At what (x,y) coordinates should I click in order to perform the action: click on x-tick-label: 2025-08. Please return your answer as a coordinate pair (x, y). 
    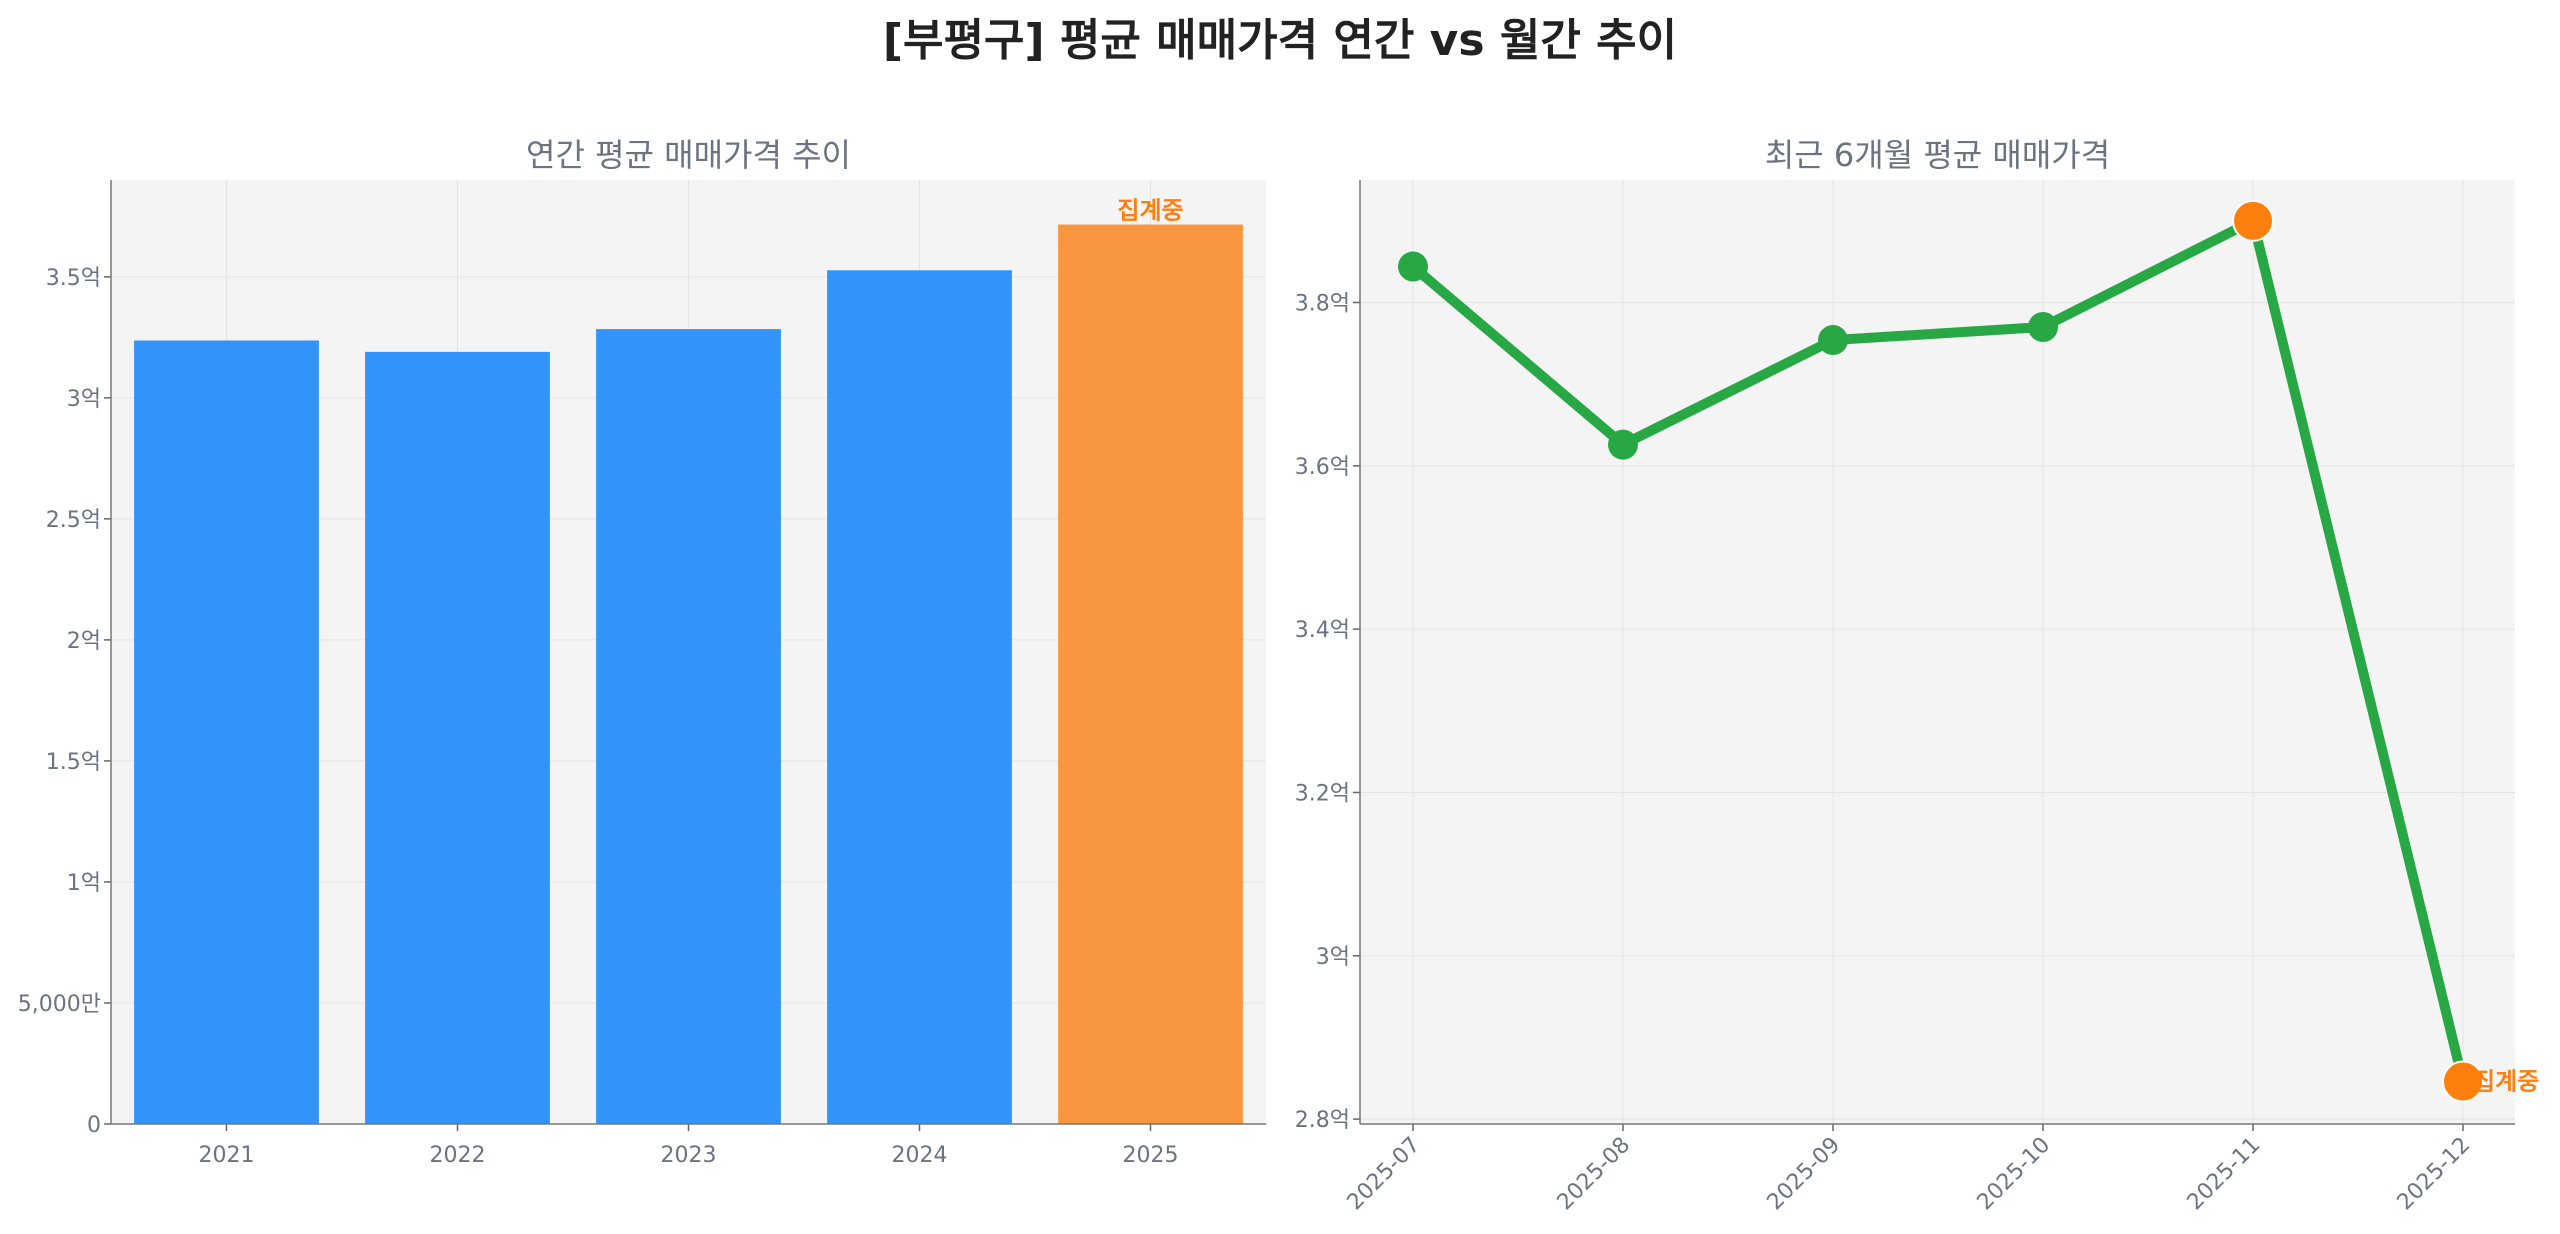
    Looking at the image, I should click on (1594, 1174).